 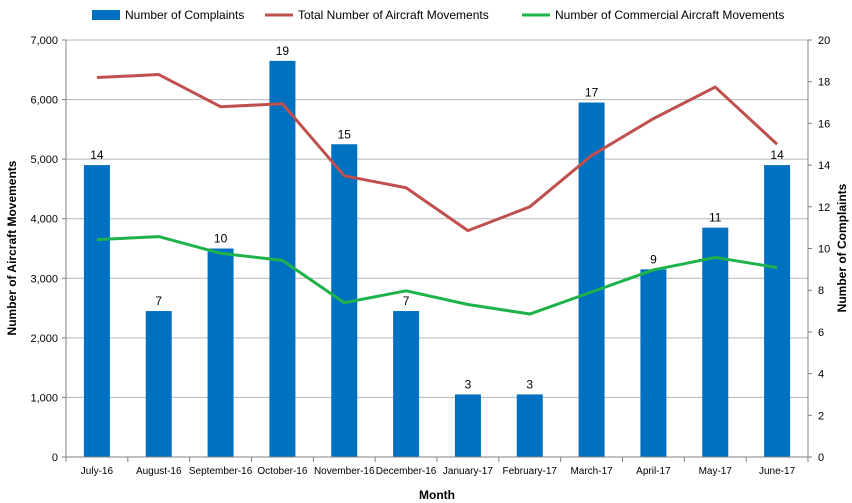 I want to click on x-tick-label: May-17, so click(x=716, y=471).